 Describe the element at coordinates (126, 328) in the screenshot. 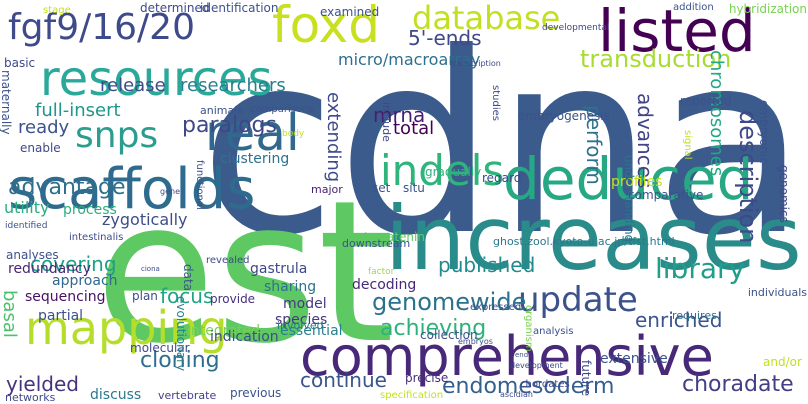

I see `word-mapping: mapping` at that location.